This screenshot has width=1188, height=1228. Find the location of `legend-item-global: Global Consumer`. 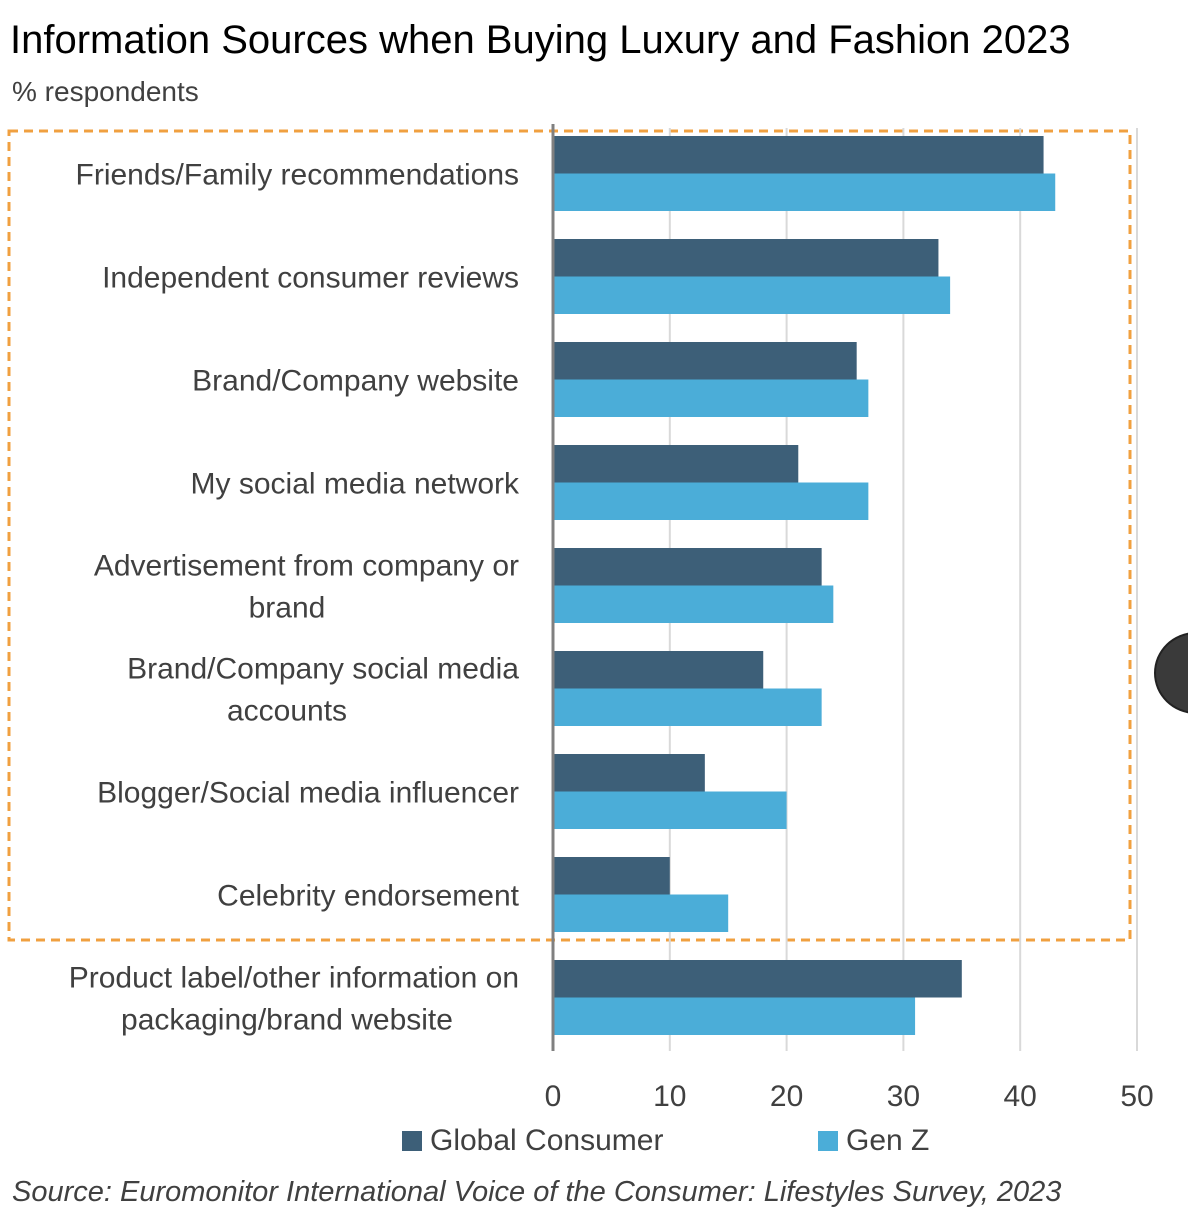

legend-item-global: Global Consumer is located at coordinates (532, 1141).